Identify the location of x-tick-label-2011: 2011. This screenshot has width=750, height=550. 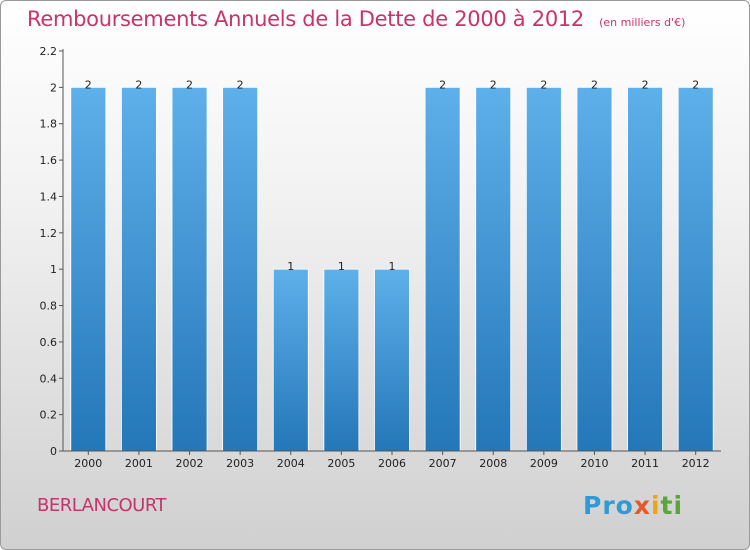
(645, 463).